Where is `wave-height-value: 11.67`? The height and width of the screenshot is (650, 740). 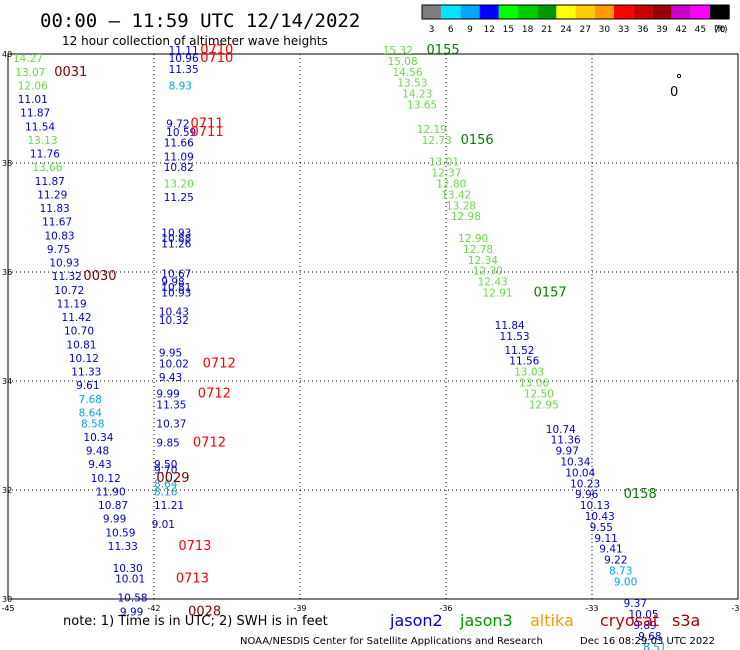
wave-height-value: 11.67 is located at coordinates (57, 223).